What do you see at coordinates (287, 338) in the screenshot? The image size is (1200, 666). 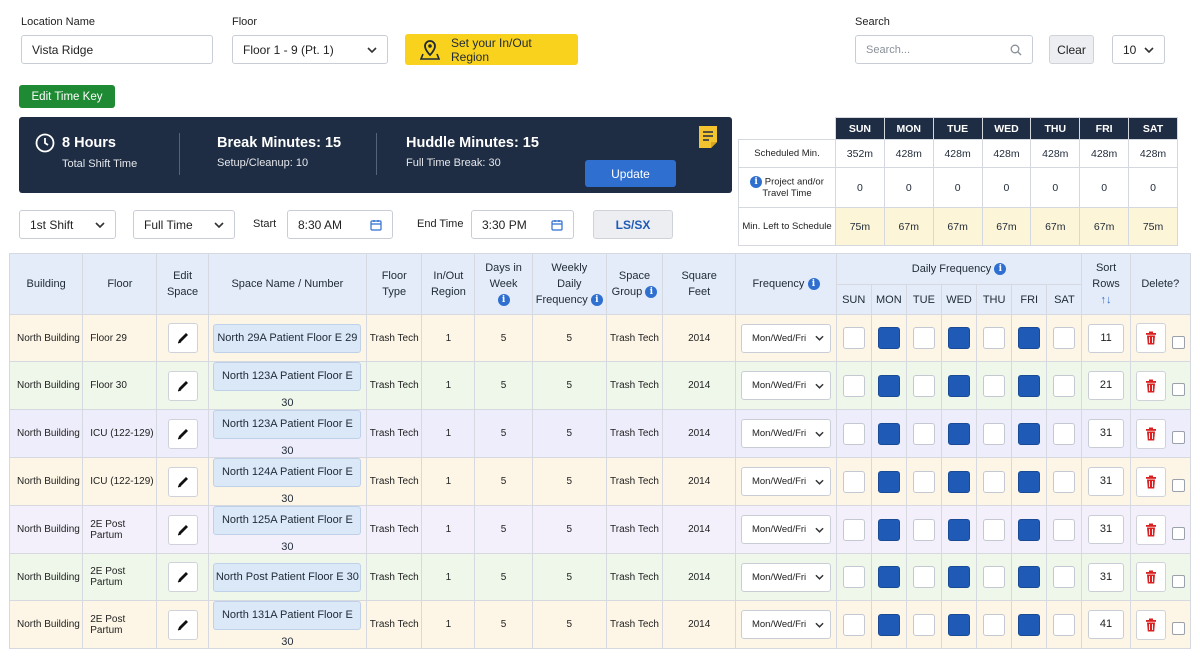 I see `space-name: North 29A Patient Floor E 29` at bounding box center [287, 338].